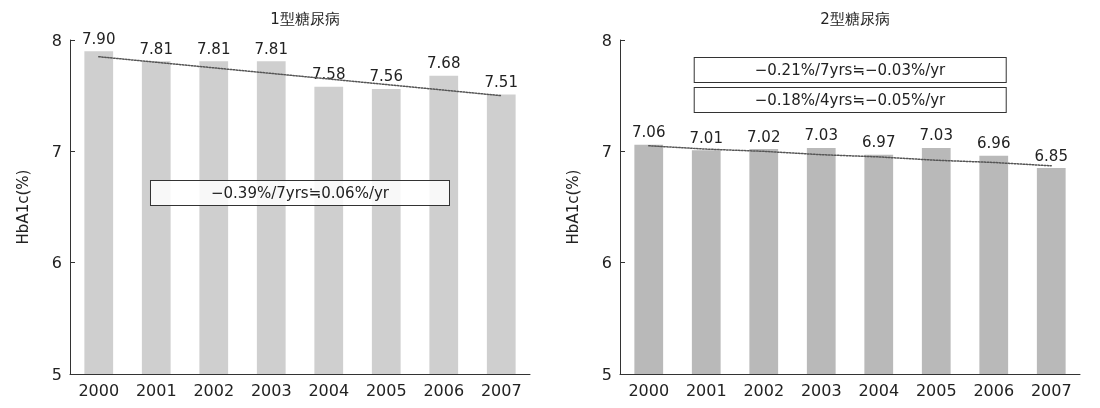 This screenshot has height=408, width=1100. What do you see at coordinates (649, 132) in the screenshot?
I see `data-label: 7.06` at bounding box center [649, 132].